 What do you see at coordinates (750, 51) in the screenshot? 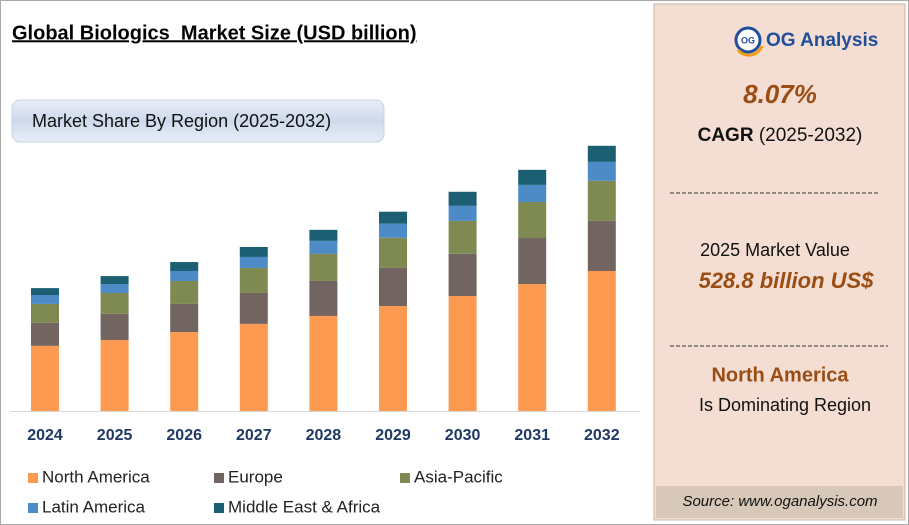
I see `logo-arc` at bounding box center [750, 51].